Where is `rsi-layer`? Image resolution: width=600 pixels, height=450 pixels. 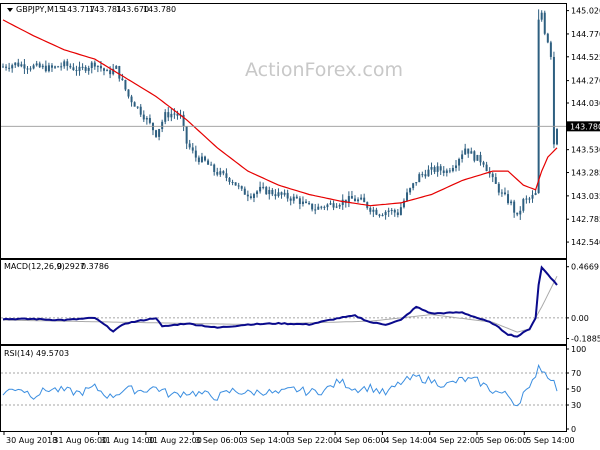
rsi-layer is located at coordinates (283, 385).